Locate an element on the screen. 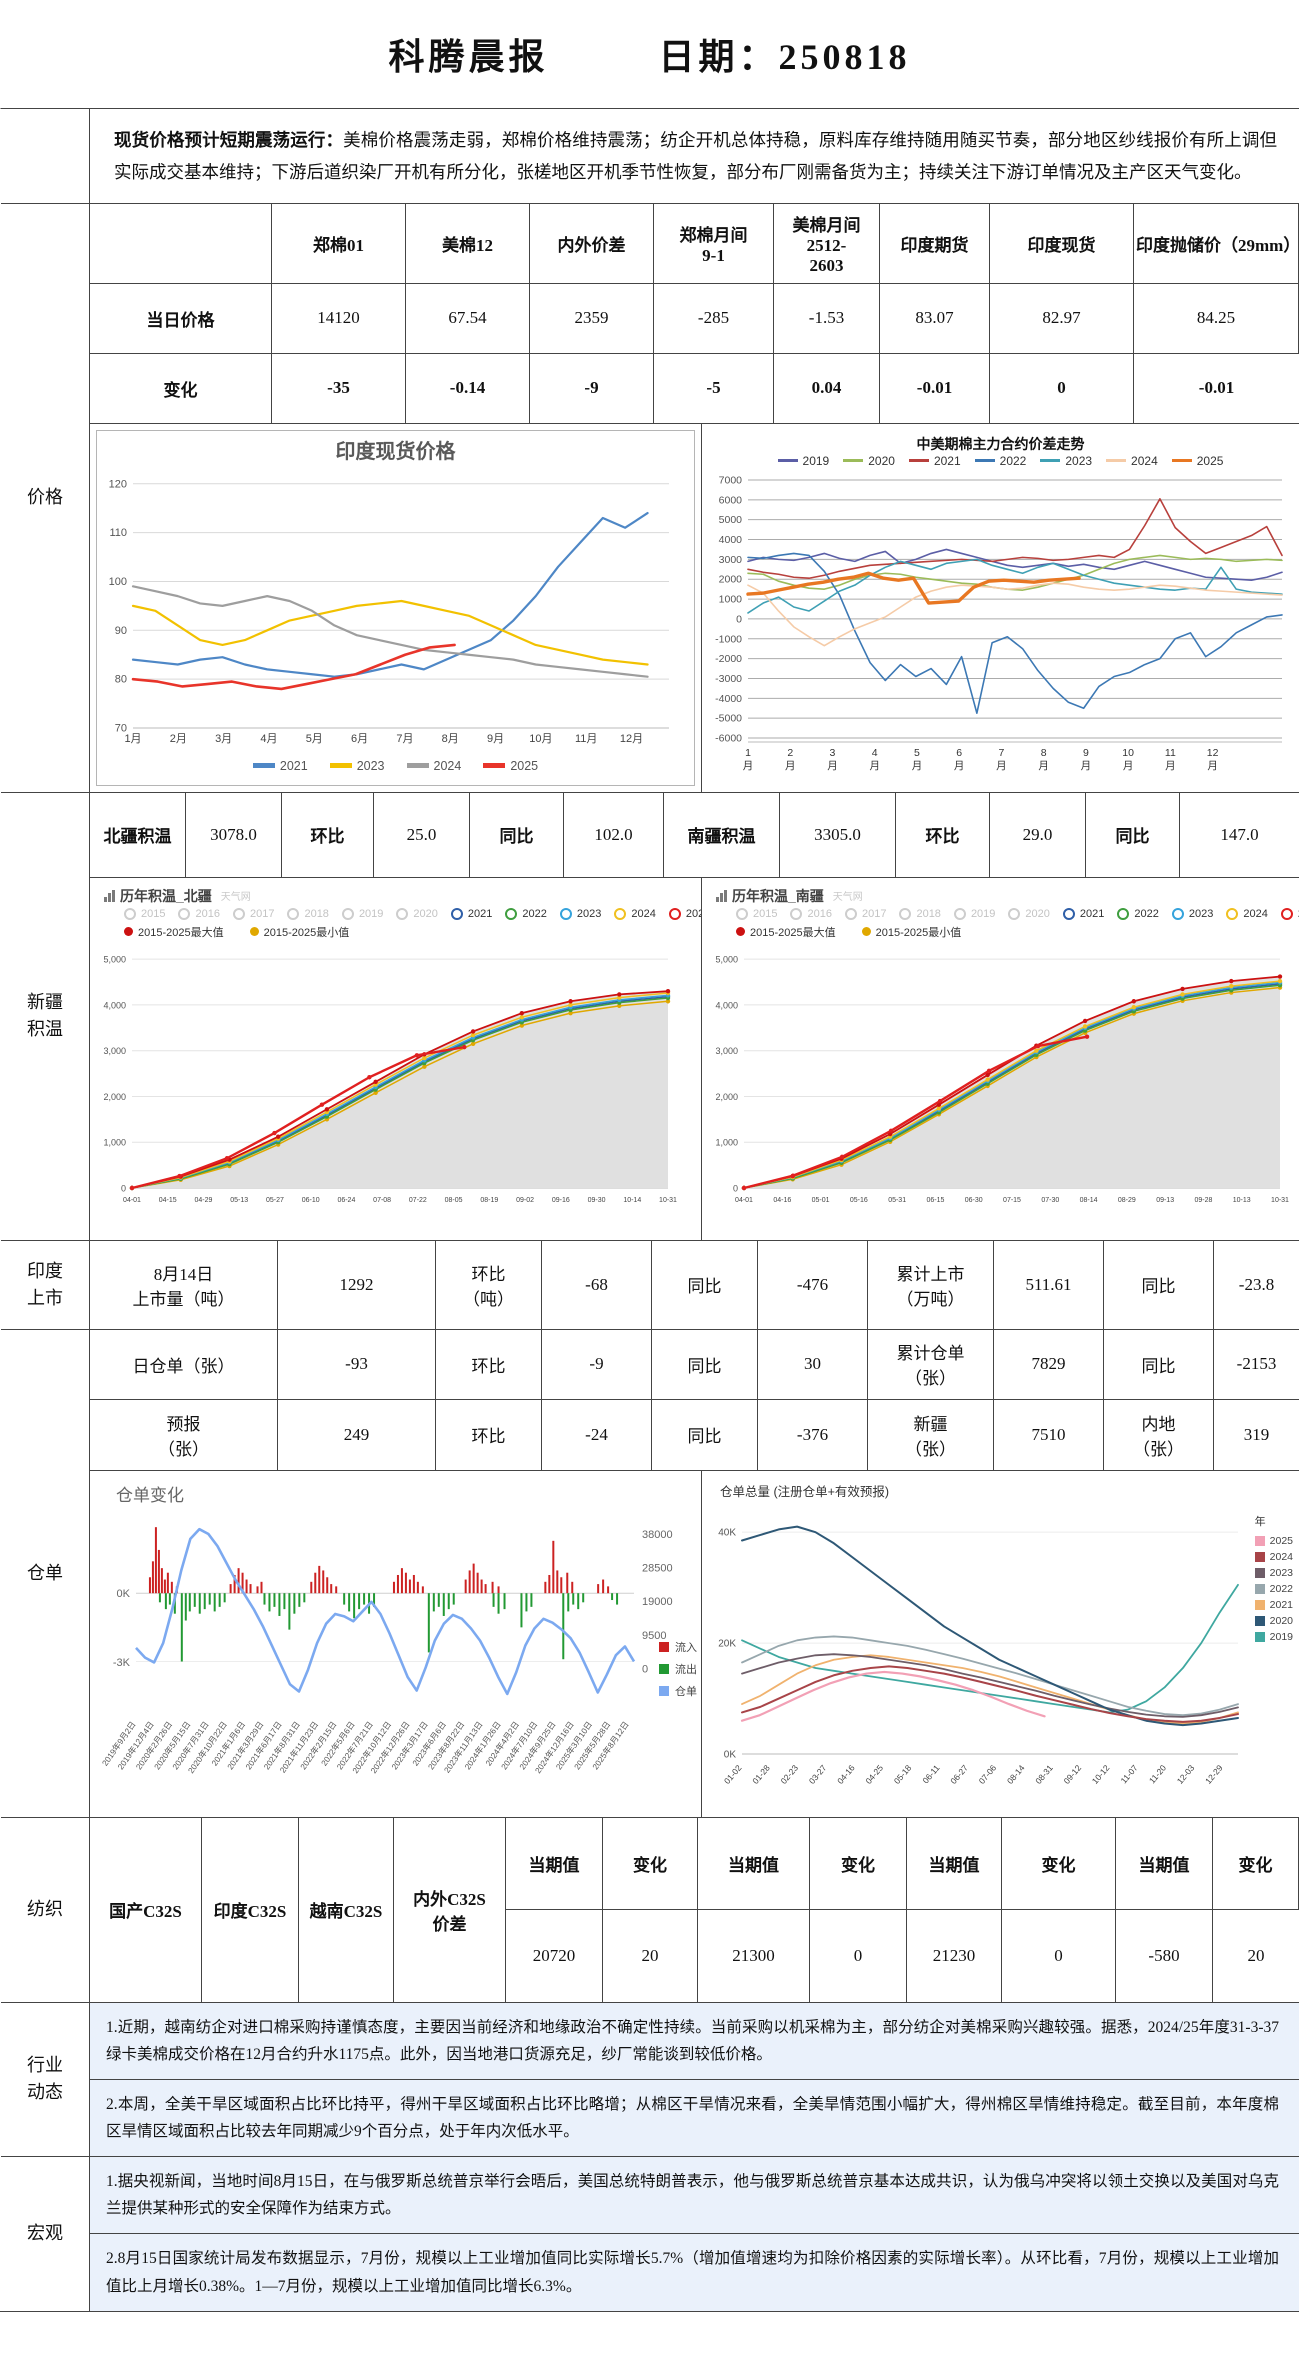 Image resolution: width=1299 pixels, height=2369 pixels. svg-text: 07-06 is located at coordinates (988, 1773).